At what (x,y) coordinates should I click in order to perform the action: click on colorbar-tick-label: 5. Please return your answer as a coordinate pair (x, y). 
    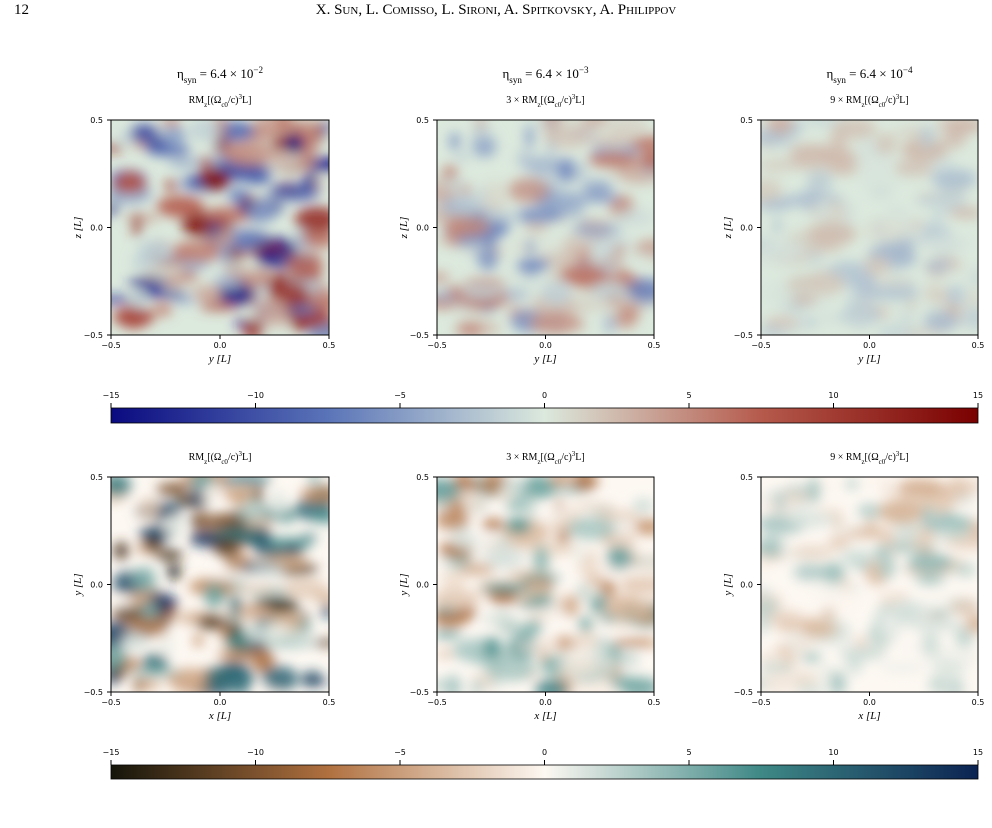
    Looking at the image, I should click on (688, 752).